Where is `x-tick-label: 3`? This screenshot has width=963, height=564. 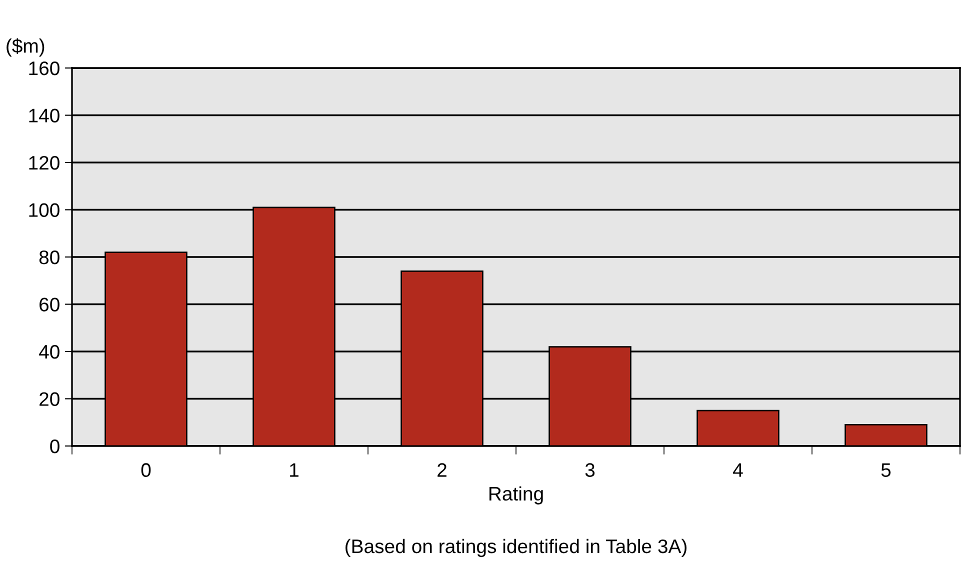 x-tick-label: 3 is located at coordinates (590, 470).